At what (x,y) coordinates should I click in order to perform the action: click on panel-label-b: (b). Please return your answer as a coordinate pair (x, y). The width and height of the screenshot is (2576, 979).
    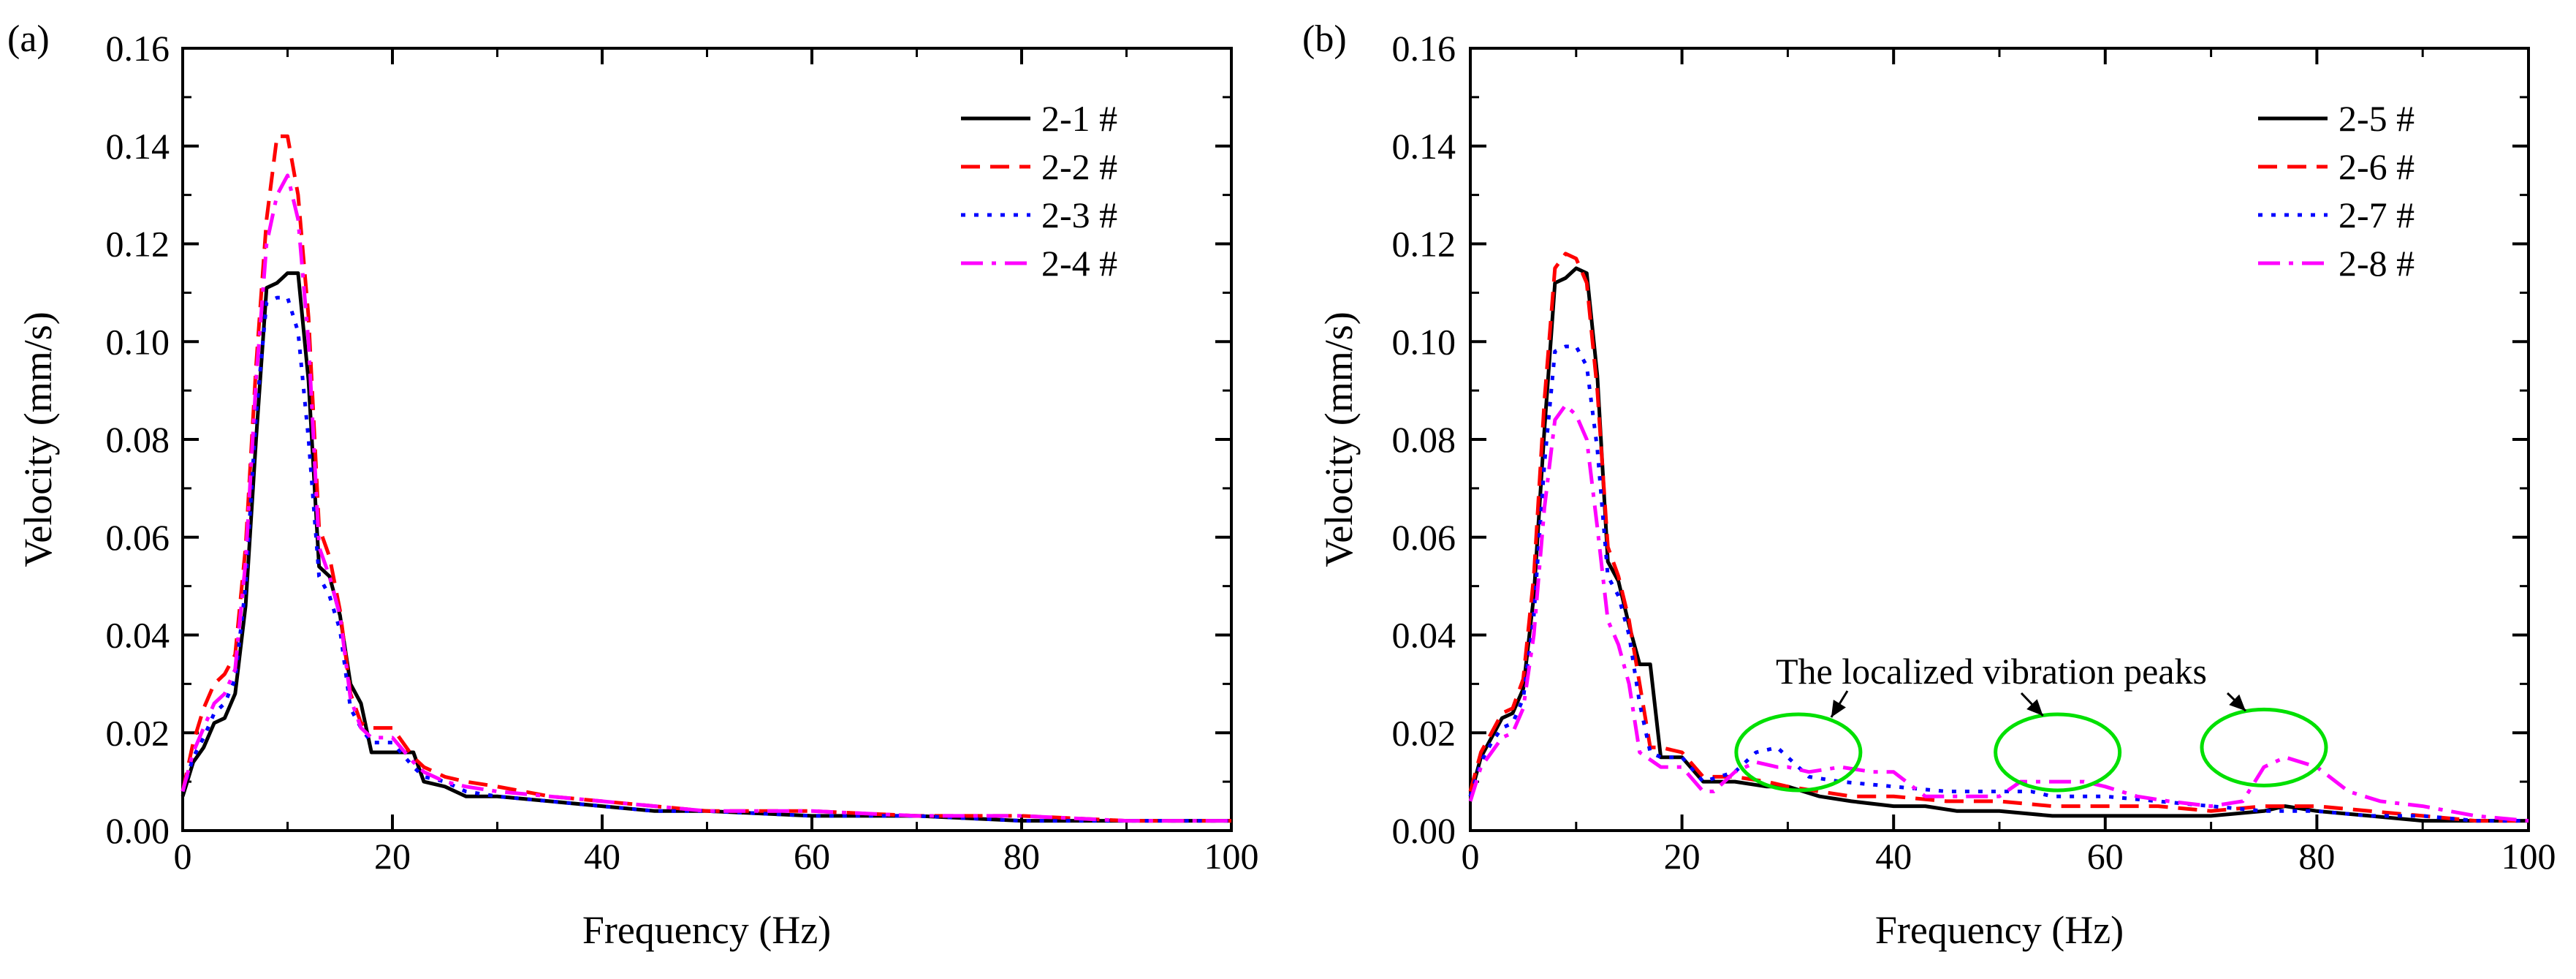
    Looking at the image, I should click on (1325, 39).